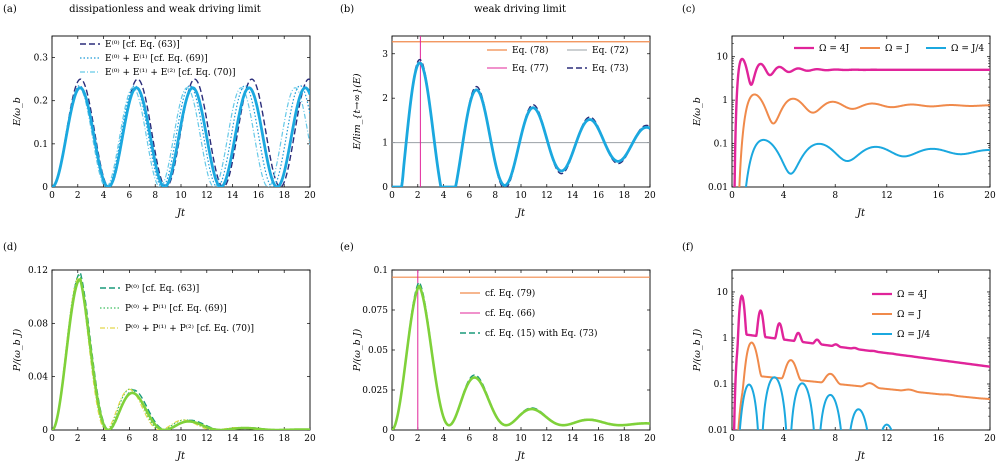 This screenshot has width=997, height=466. Describe the element at coordinates (170, 72) in the screenshot. I see `legend-label: E⁽⁰⁾ + E⁽¹⁾ + E⁽²⁾ [cf. Eq. (70)]` at that location.